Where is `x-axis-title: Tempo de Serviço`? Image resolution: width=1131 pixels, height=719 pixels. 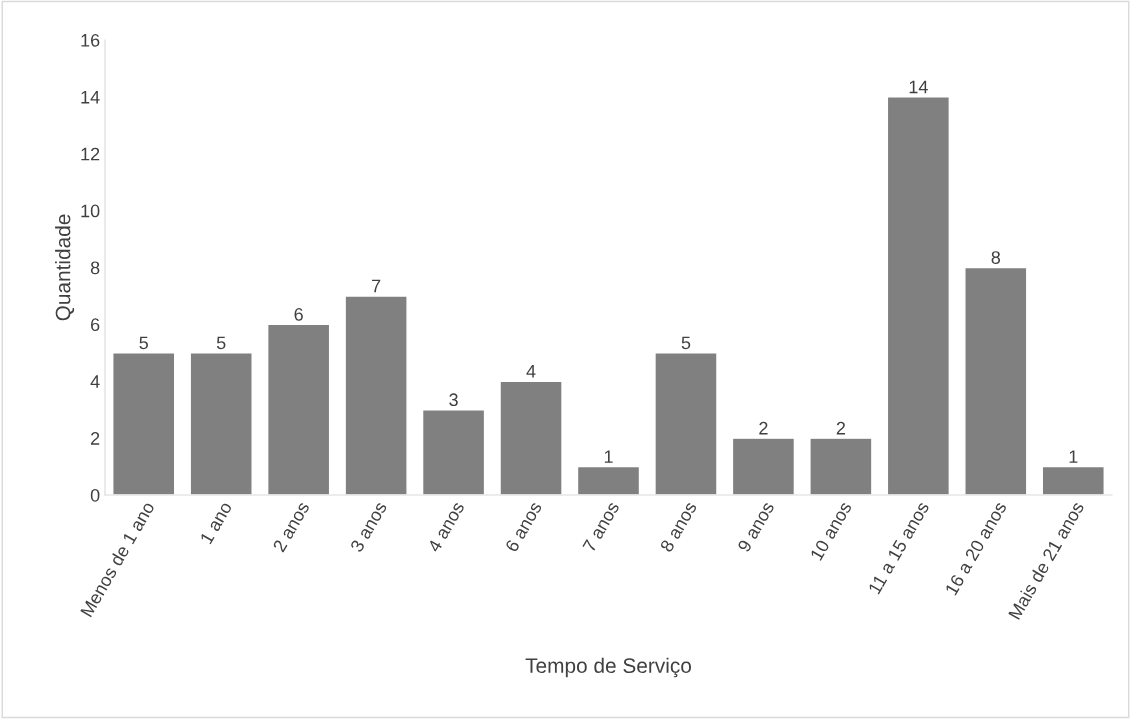
x-axis-title: Tempo de Serviço is located at coordinates (608, 667).